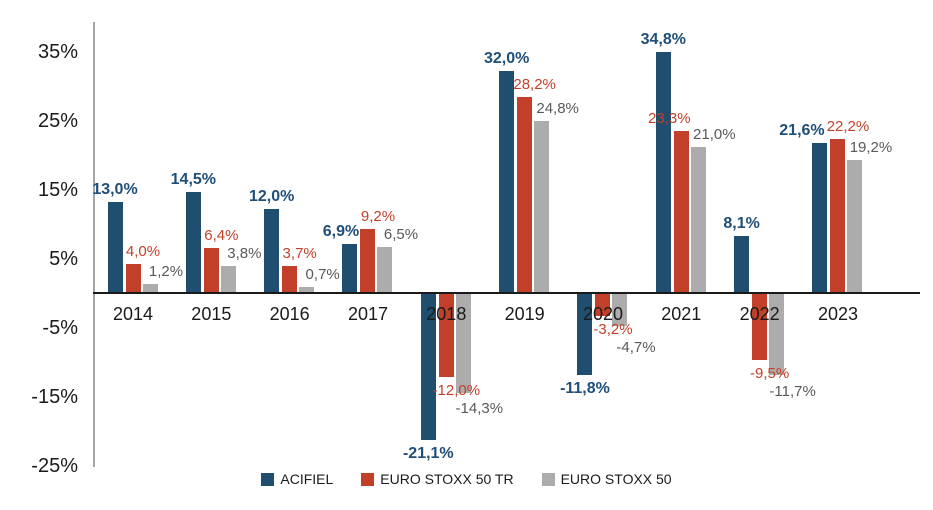  What do you see at coordinates (446, 314) in the screenshot?
I see `x-label-2018: 2018` at bounding box center [446, 314].